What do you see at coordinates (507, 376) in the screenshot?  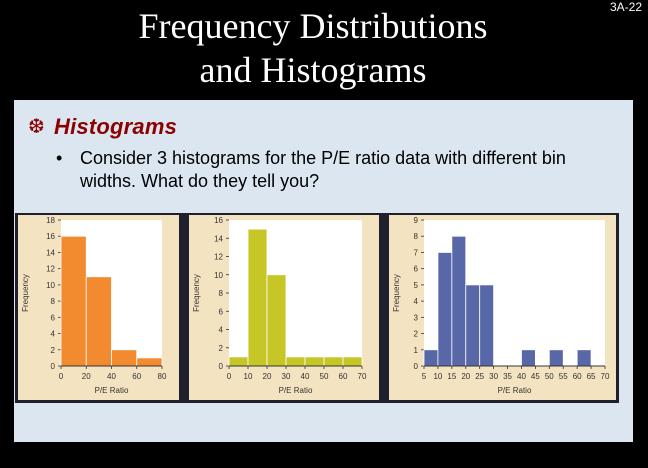 I see `x-tick-label: 35` at bounding box center [507, 376].